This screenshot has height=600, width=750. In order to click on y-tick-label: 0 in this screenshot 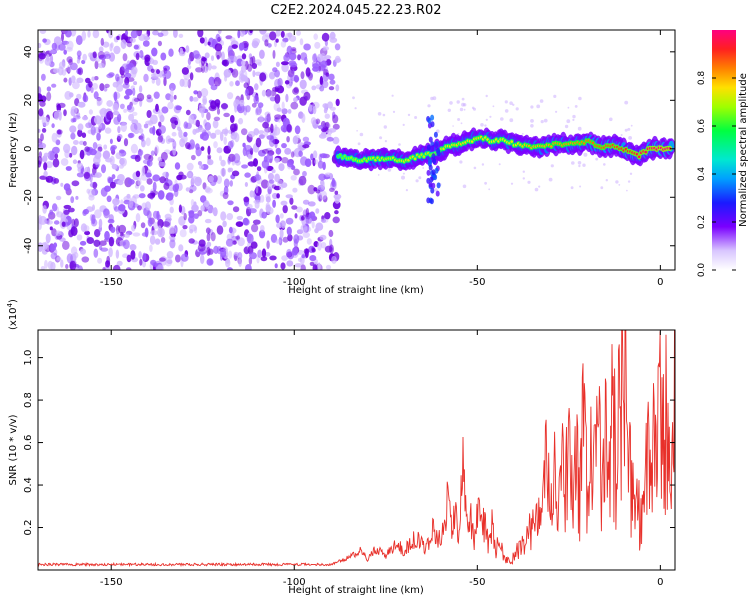, I will do `click(28, 149)`.